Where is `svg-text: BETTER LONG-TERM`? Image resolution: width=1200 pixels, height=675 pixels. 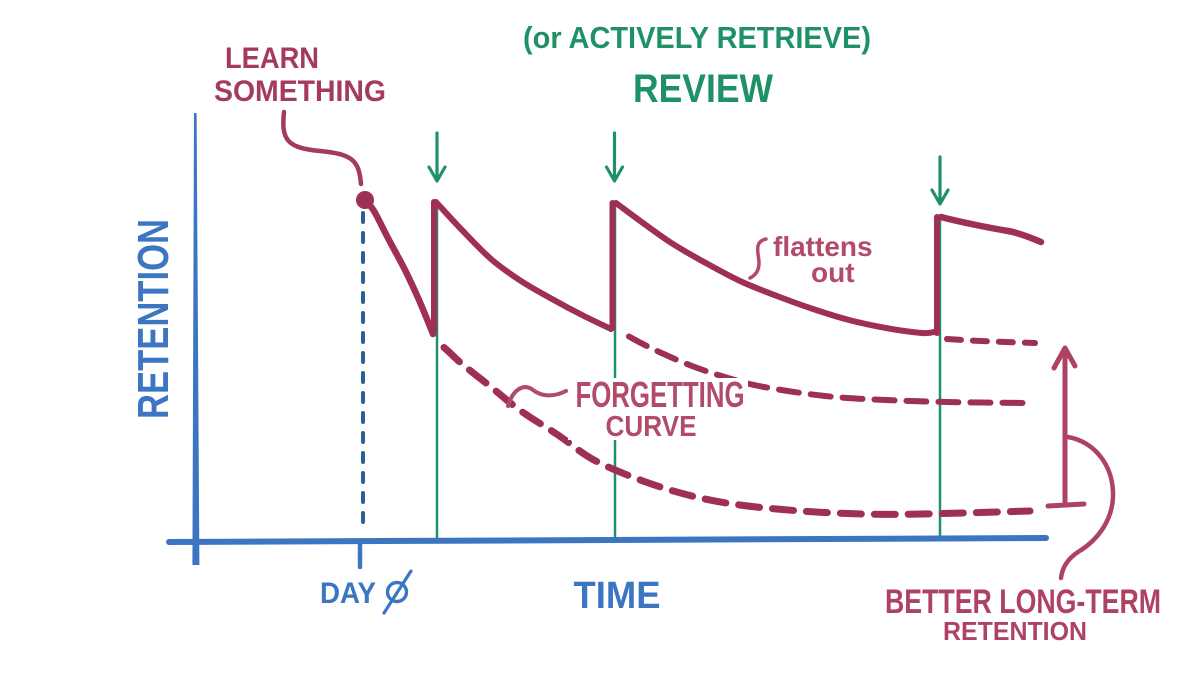
svg-text: BETTER LONG-TERM is located at coordinates (1023, 602).